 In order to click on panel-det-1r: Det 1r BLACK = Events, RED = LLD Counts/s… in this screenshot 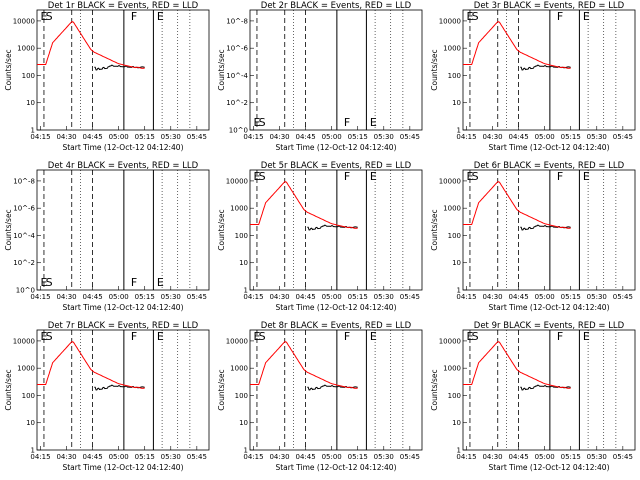, I will do `click(107, 76)`.